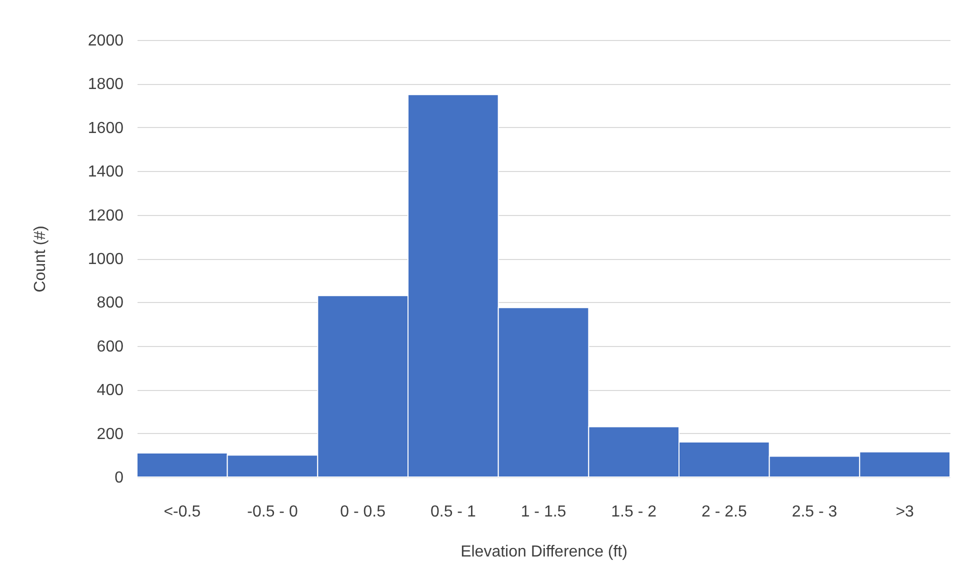  I want to click on x-tick-label: >3, so click(905, 512).